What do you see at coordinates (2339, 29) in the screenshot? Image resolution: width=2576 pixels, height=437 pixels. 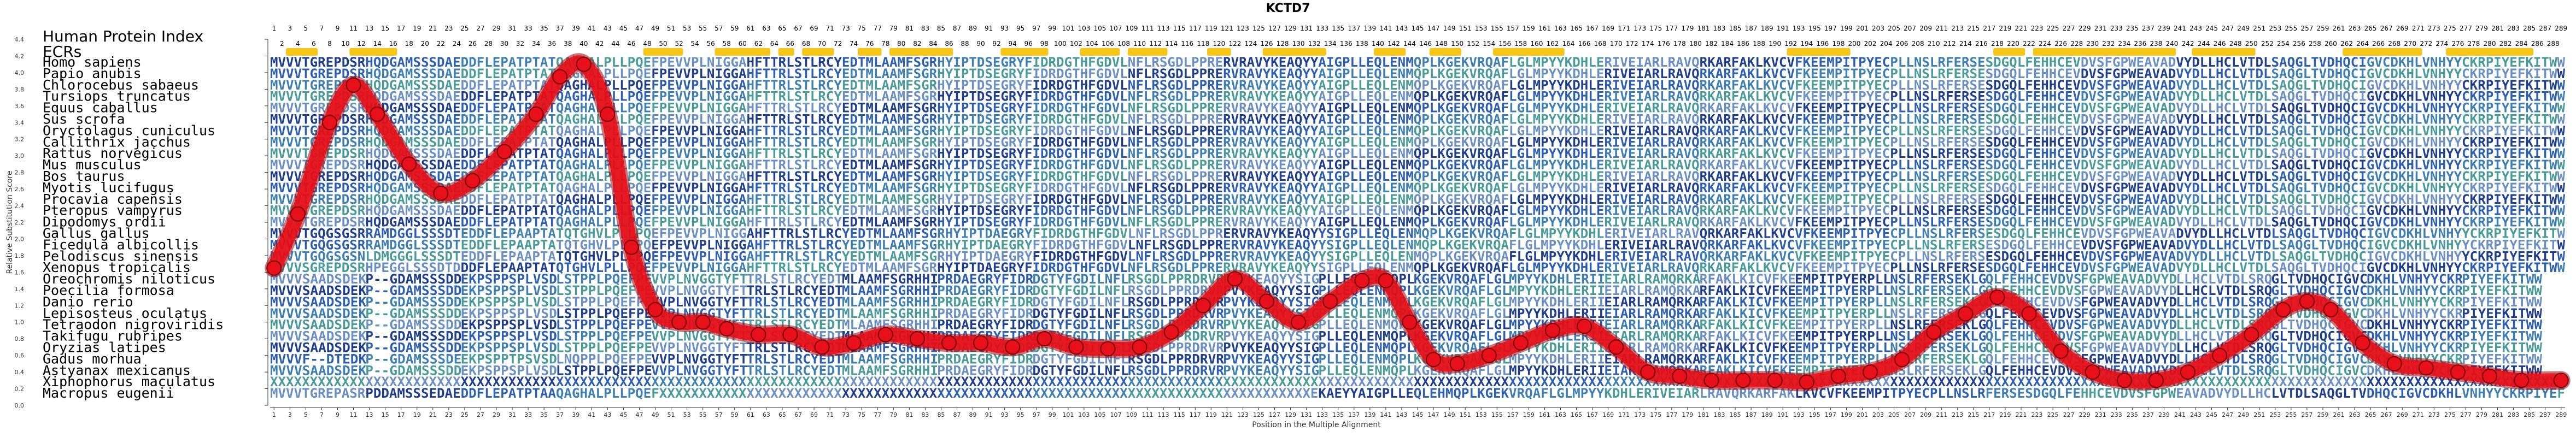 I see `protein-index-label: 261` at bounding box center [2339, 29].